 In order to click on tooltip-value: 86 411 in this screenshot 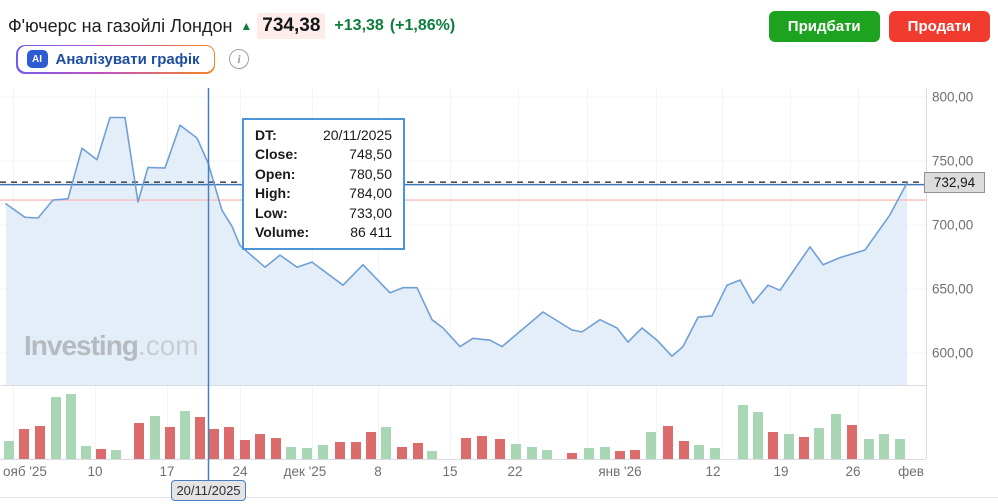, I will do `click(371, 231)`.